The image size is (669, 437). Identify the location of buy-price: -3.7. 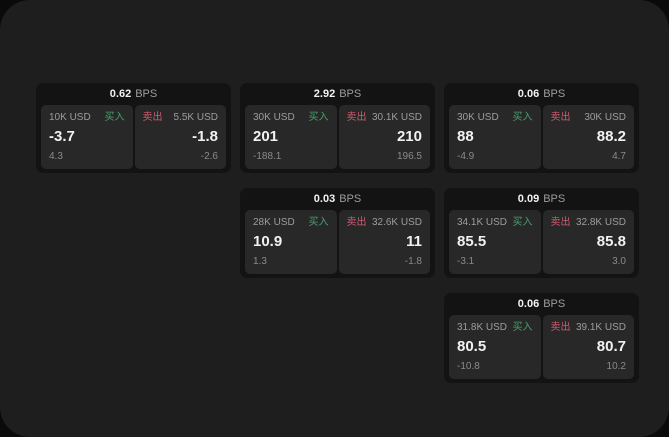
(62, 136).